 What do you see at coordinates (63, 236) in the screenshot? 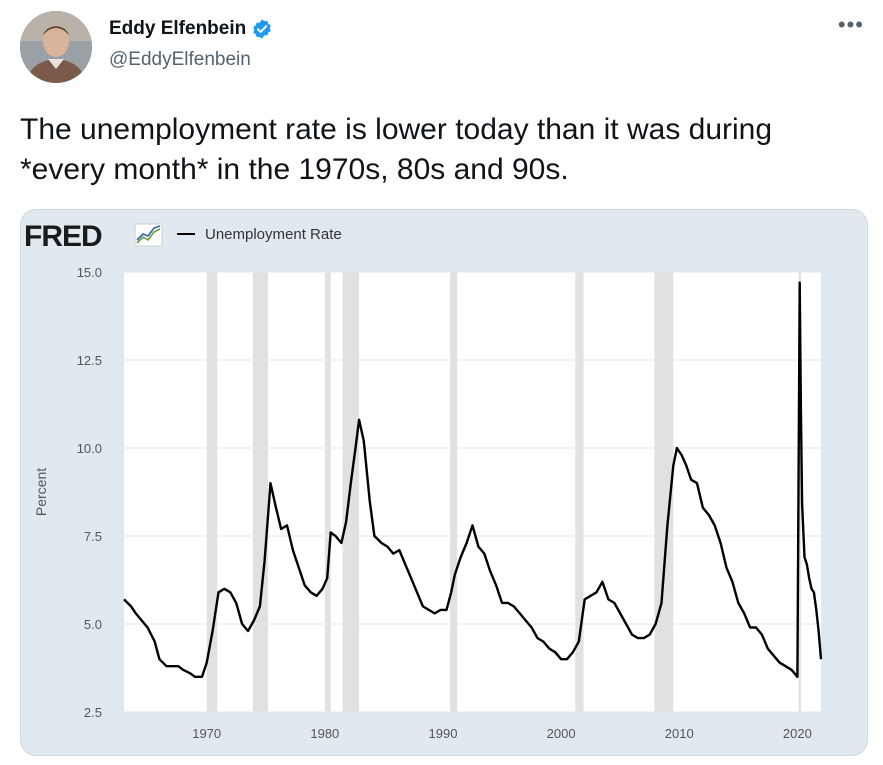
I see `fred-logo-text: FRED` at bounding box center [63, 236].